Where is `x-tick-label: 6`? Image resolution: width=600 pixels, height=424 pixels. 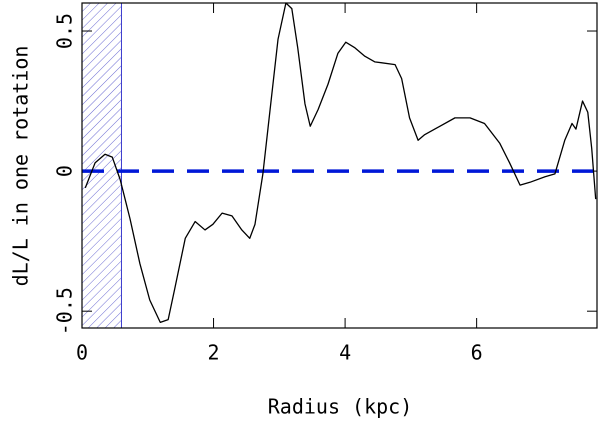 x-tick-label: 6 is located at coordinates (477, 353).